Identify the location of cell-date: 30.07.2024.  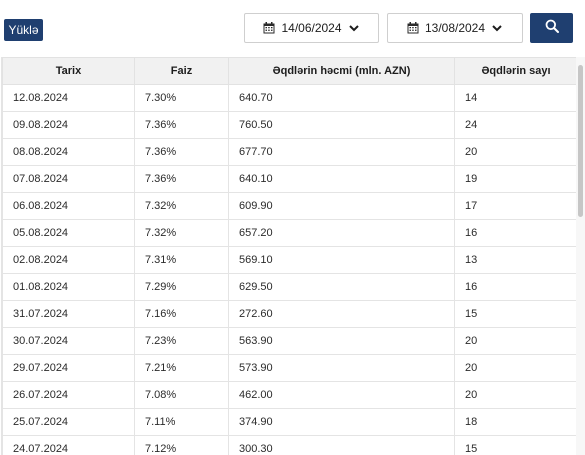
(68, 341).